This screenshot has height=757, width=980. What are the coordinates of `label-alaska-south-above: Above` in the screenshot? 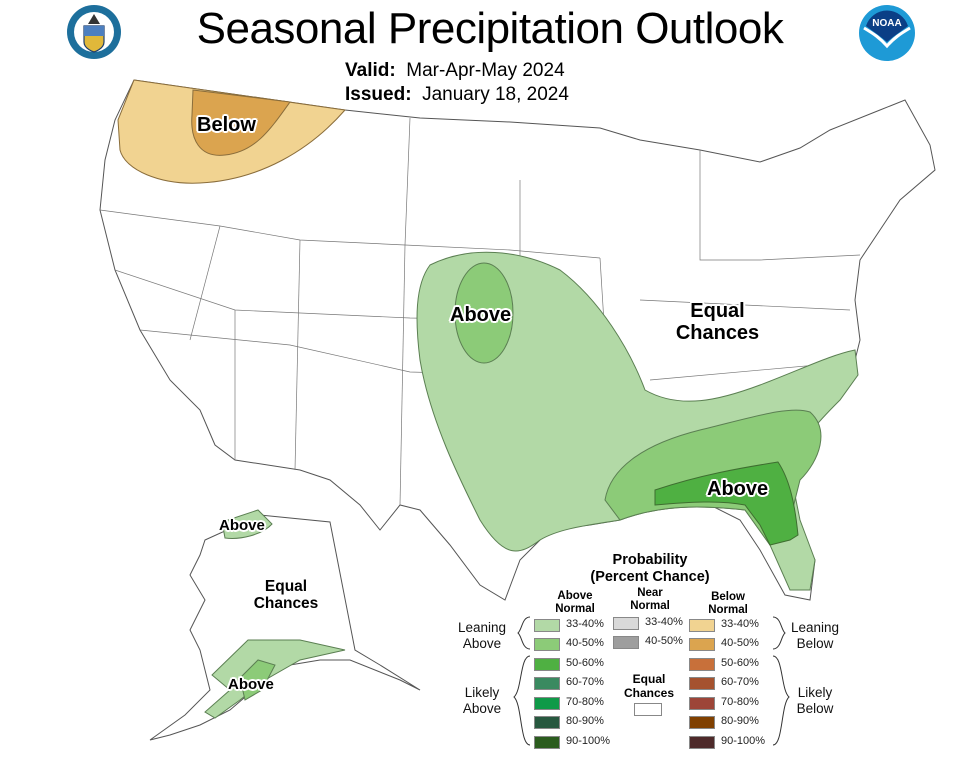 It's located at (251, 684).